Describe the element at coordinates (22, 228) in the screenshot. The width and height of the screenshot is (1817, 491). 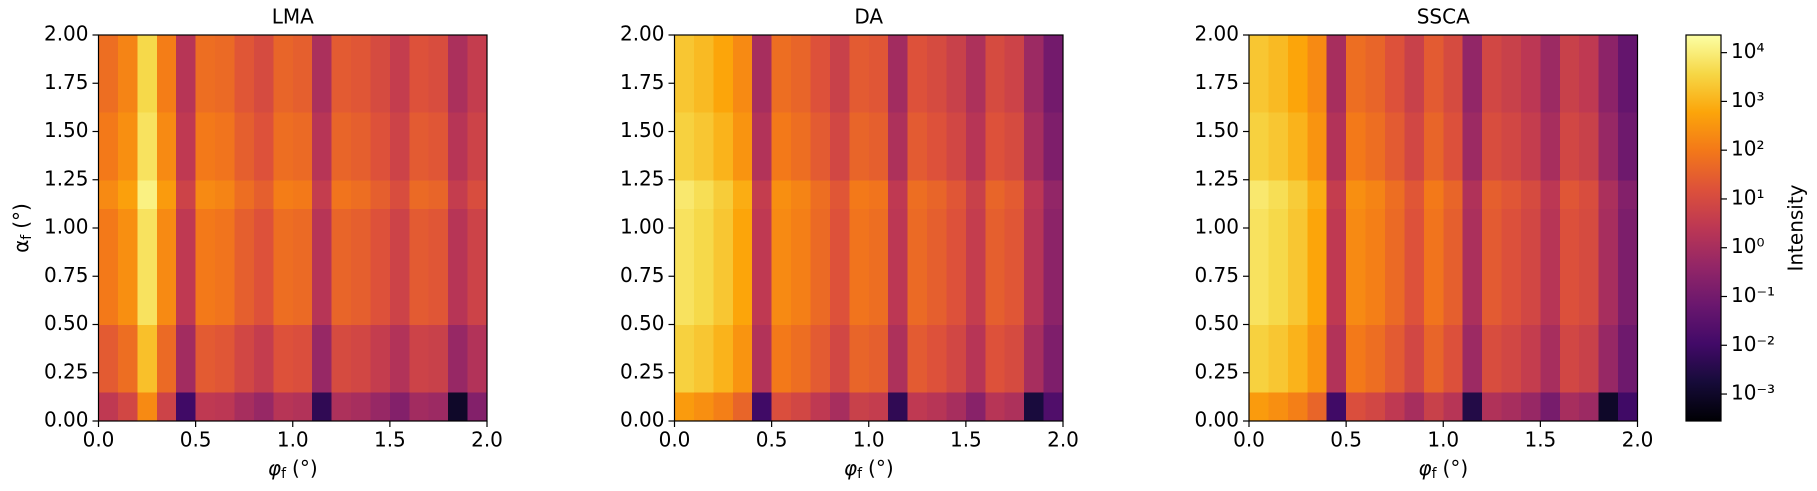
I see `axis-label: αf (°)` at that location.